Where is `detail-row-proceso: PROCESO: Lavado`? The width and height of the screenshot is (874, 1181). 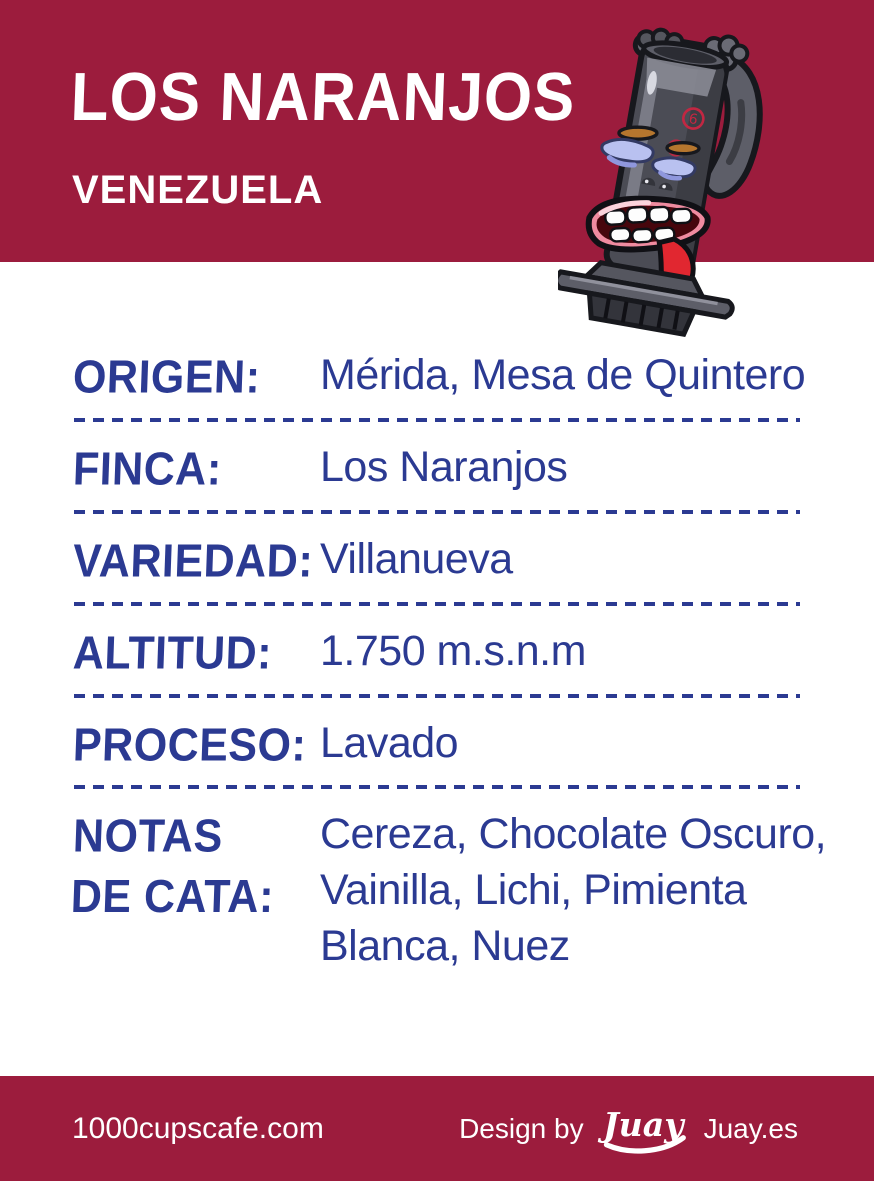
detail-row-proceso: PROCESO: Lavado is located at coordinates (473, 742).